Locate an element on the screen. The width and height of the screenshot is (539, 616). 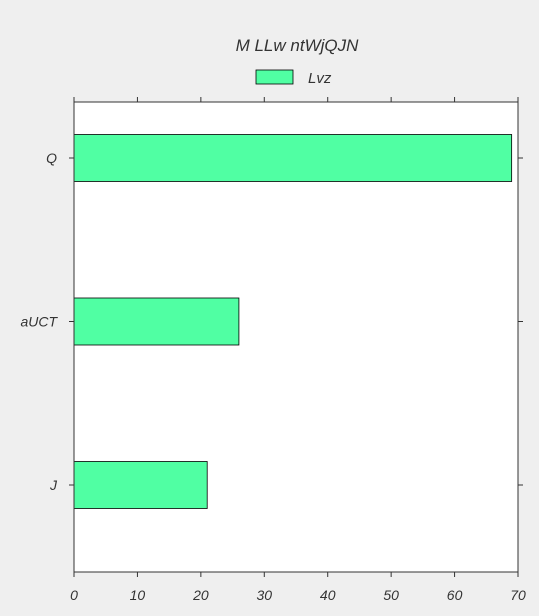
bar-J is located at coordinates (140, 485).